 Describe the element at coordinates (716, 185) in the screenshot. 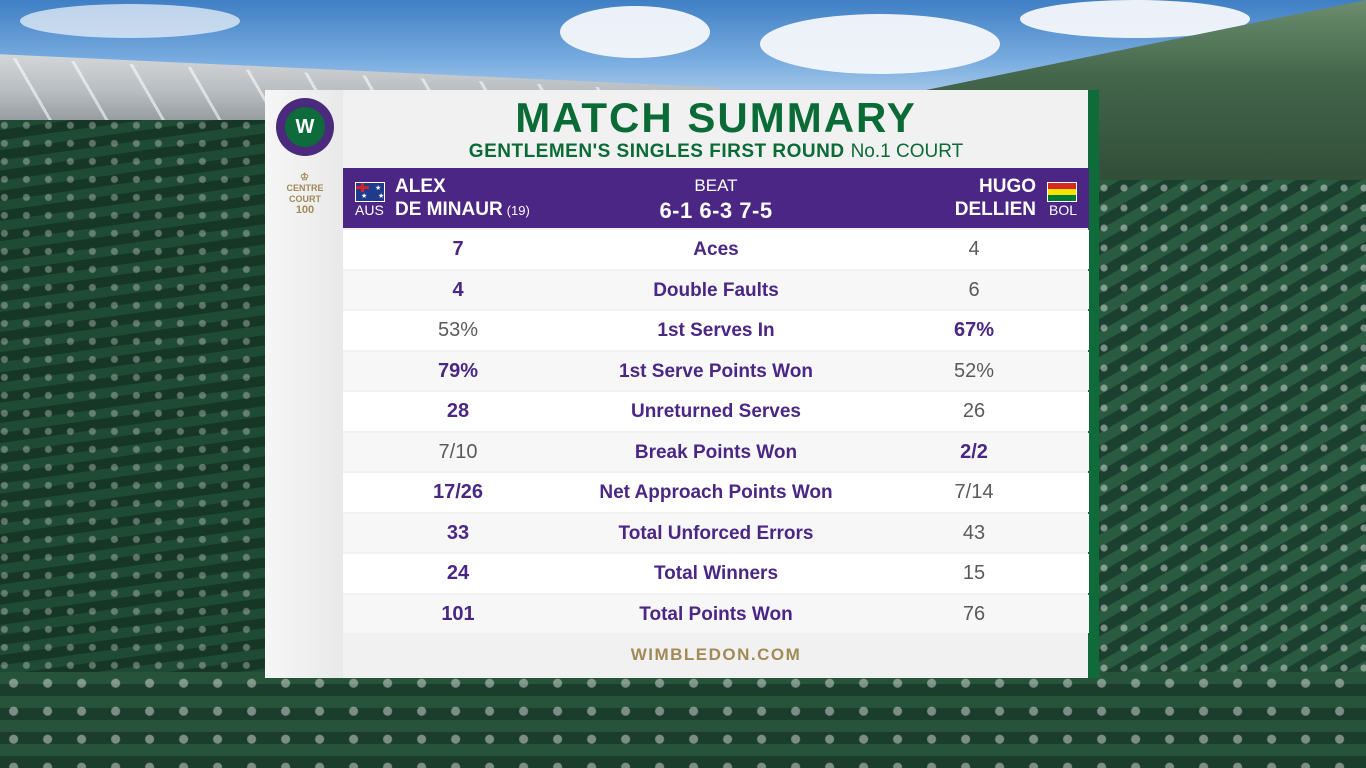

I see `result-word: BEAT` at that location.